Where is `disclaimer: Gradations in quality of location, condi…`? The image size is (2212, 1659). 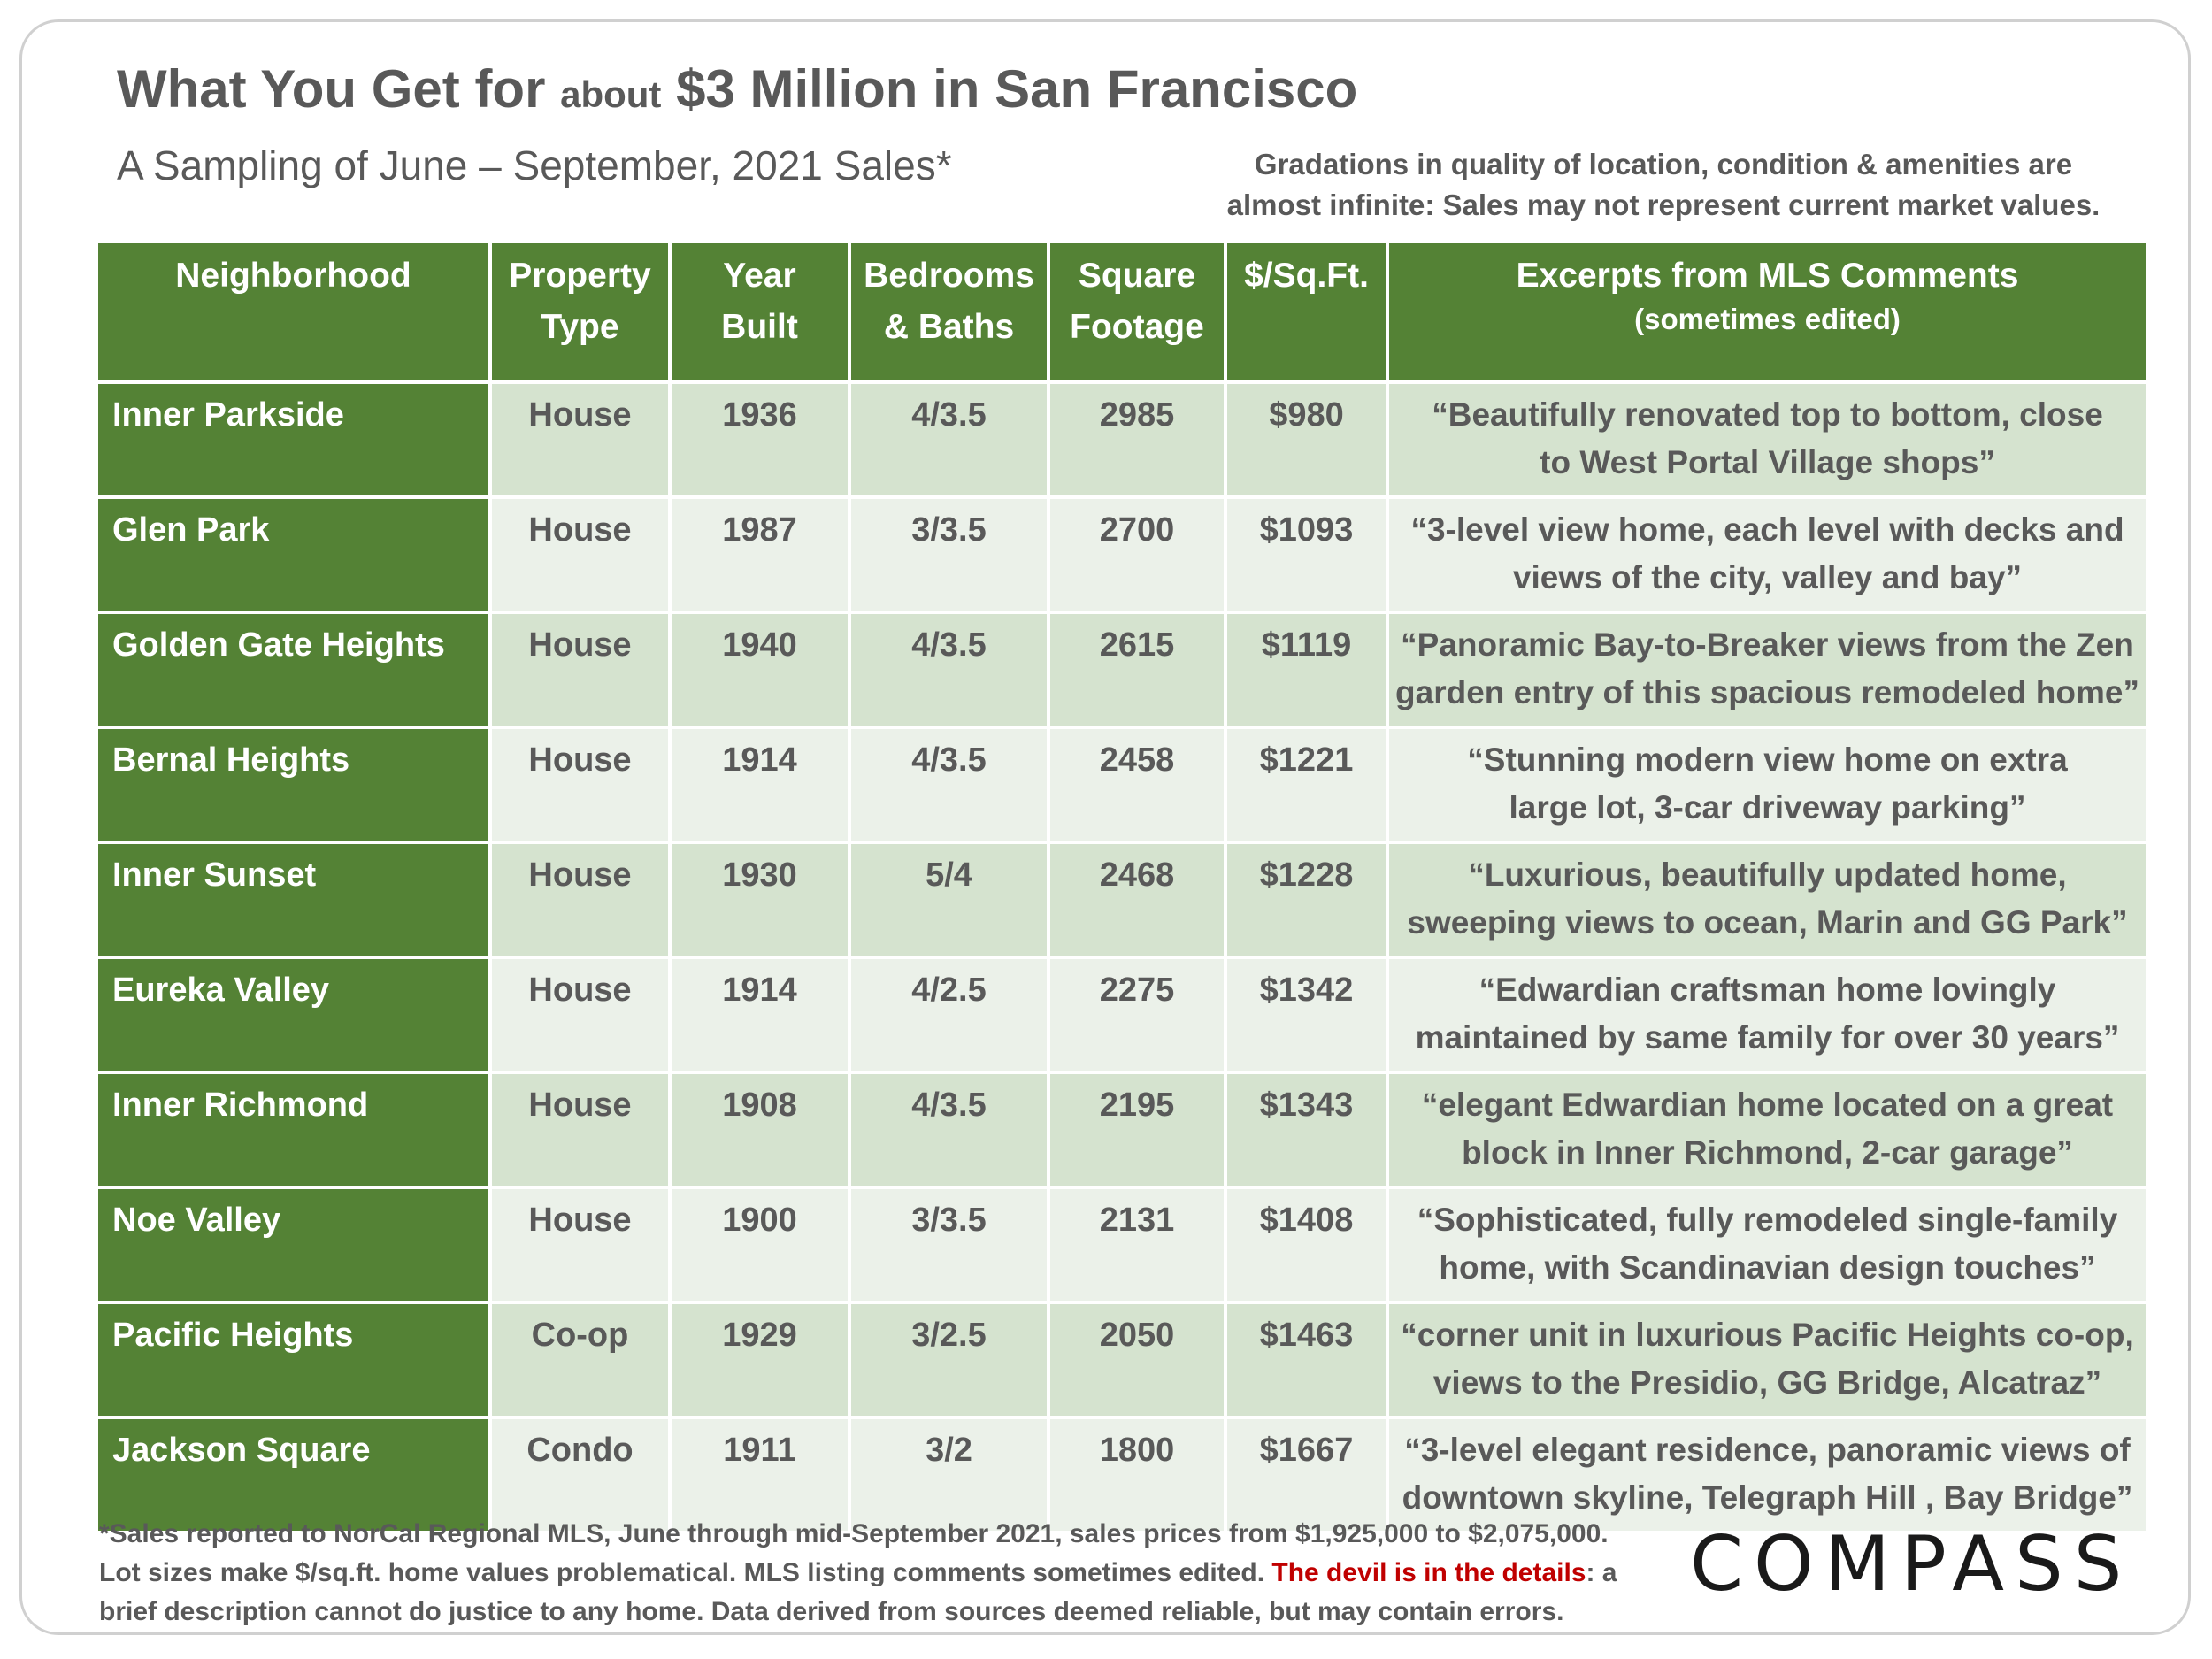
disclaimer: Gradations in quality of location, condi… is located at coordinates (1664, 185).